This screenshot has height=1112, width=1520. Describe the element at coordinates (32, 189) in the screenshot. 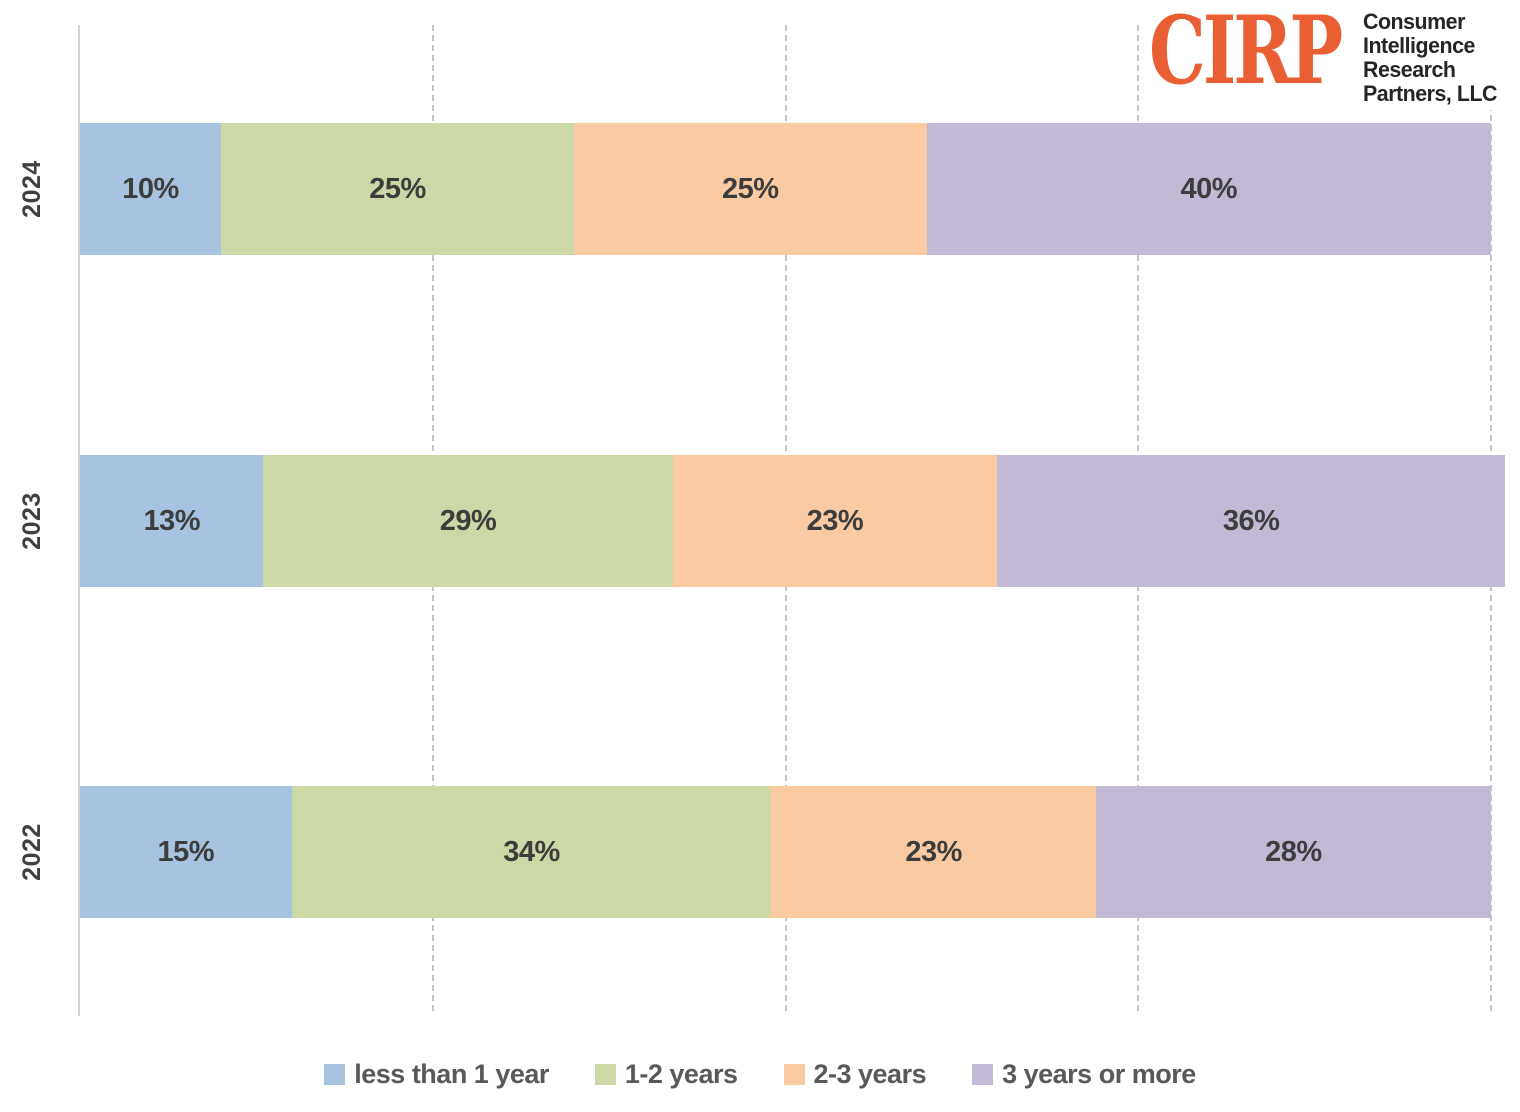

I see `year-label-2024: 2024` at that location.